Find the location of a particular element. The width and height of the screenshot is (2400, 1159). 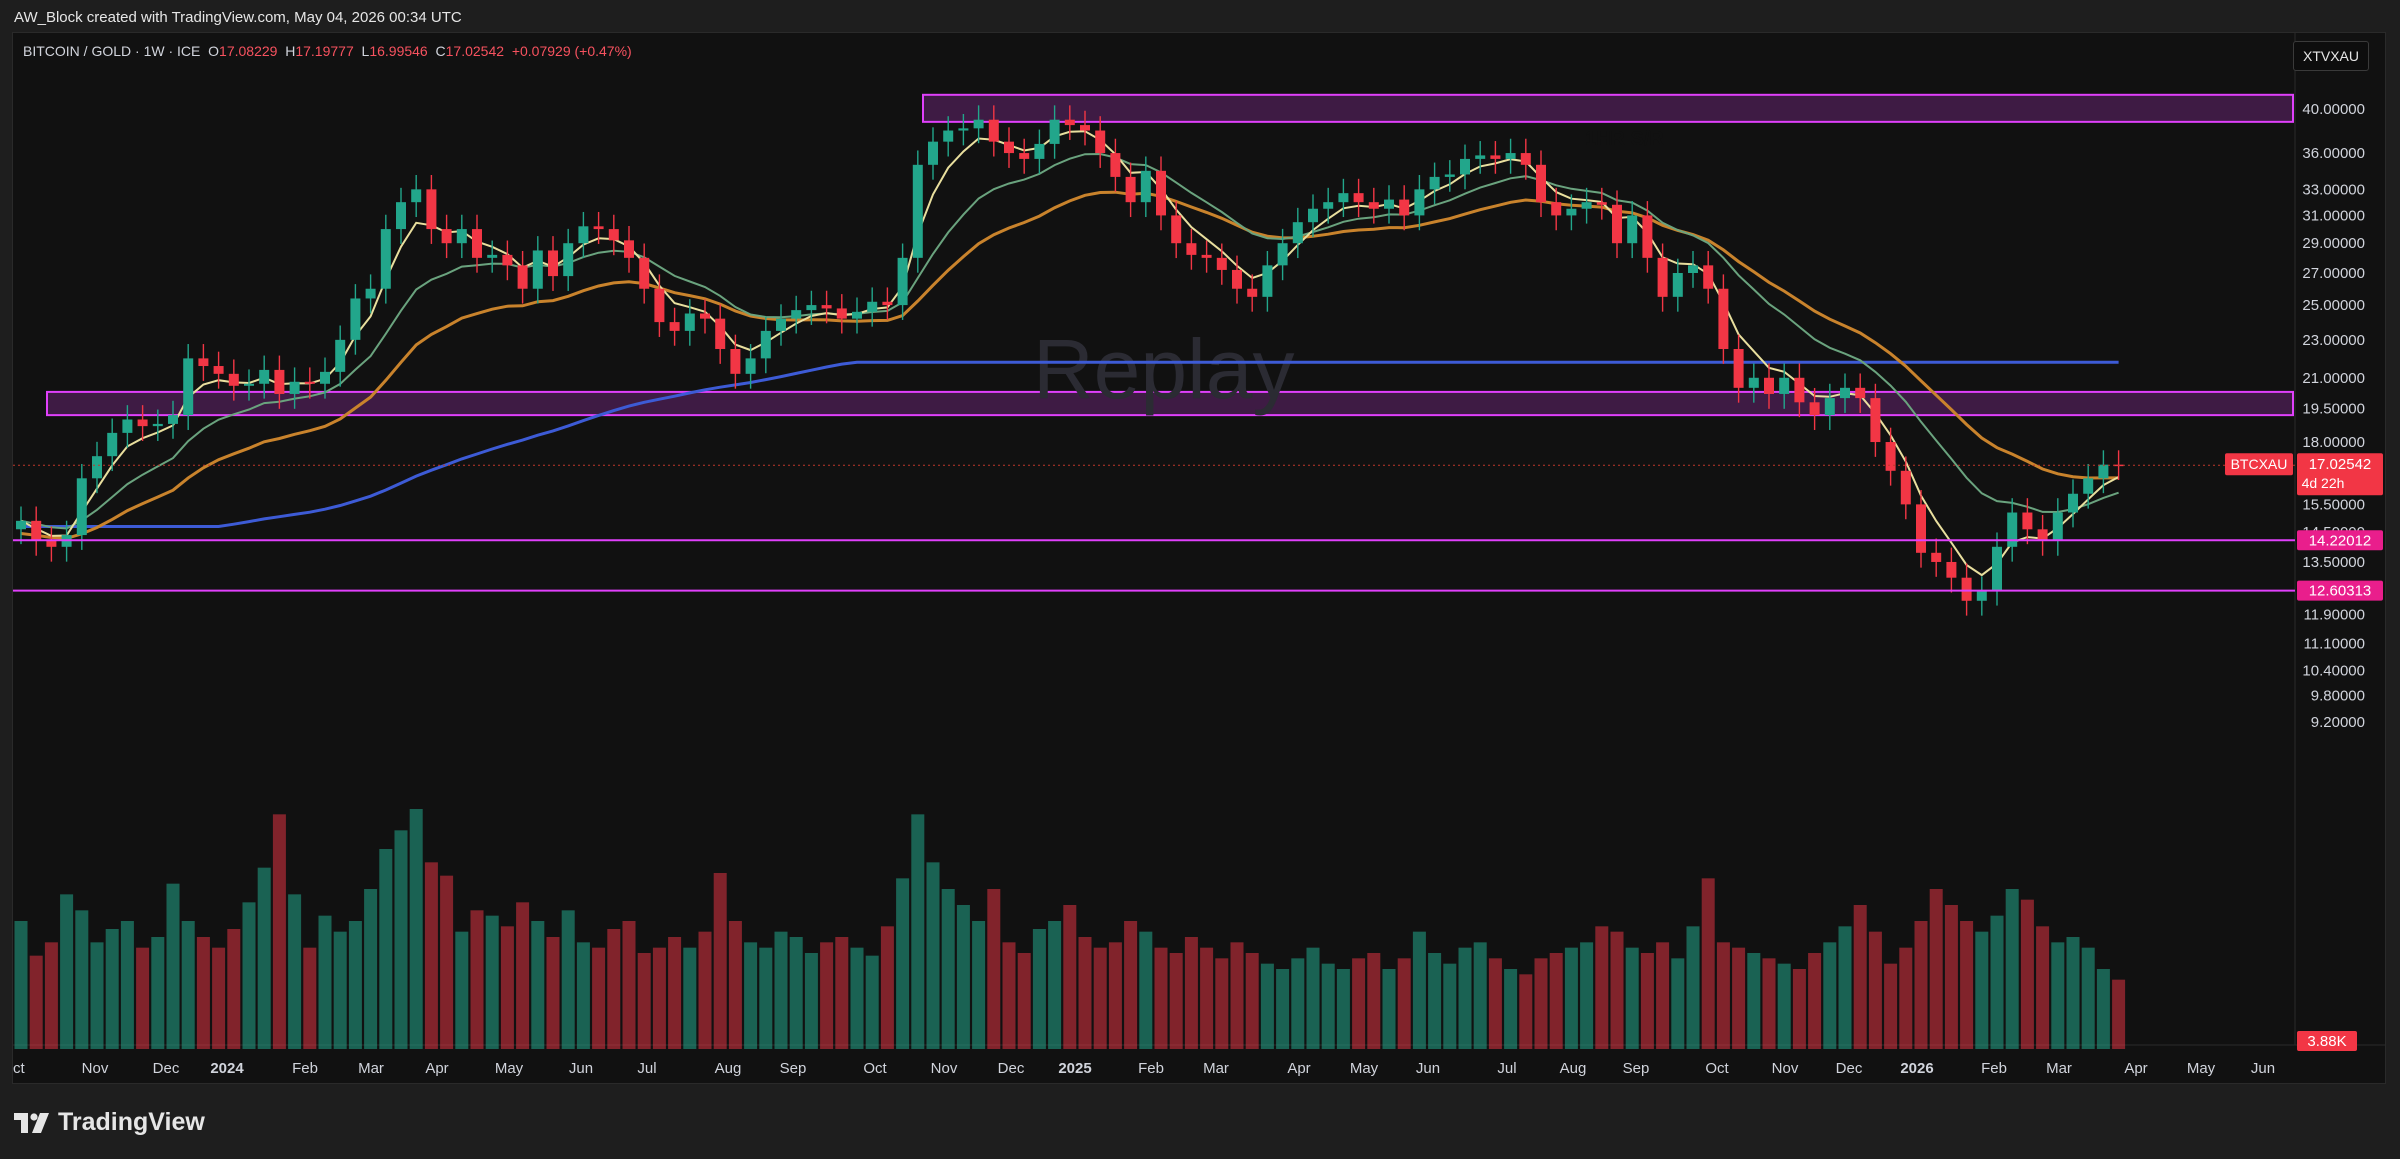

symbol-price-tag is located at coordinates (2259, 464).